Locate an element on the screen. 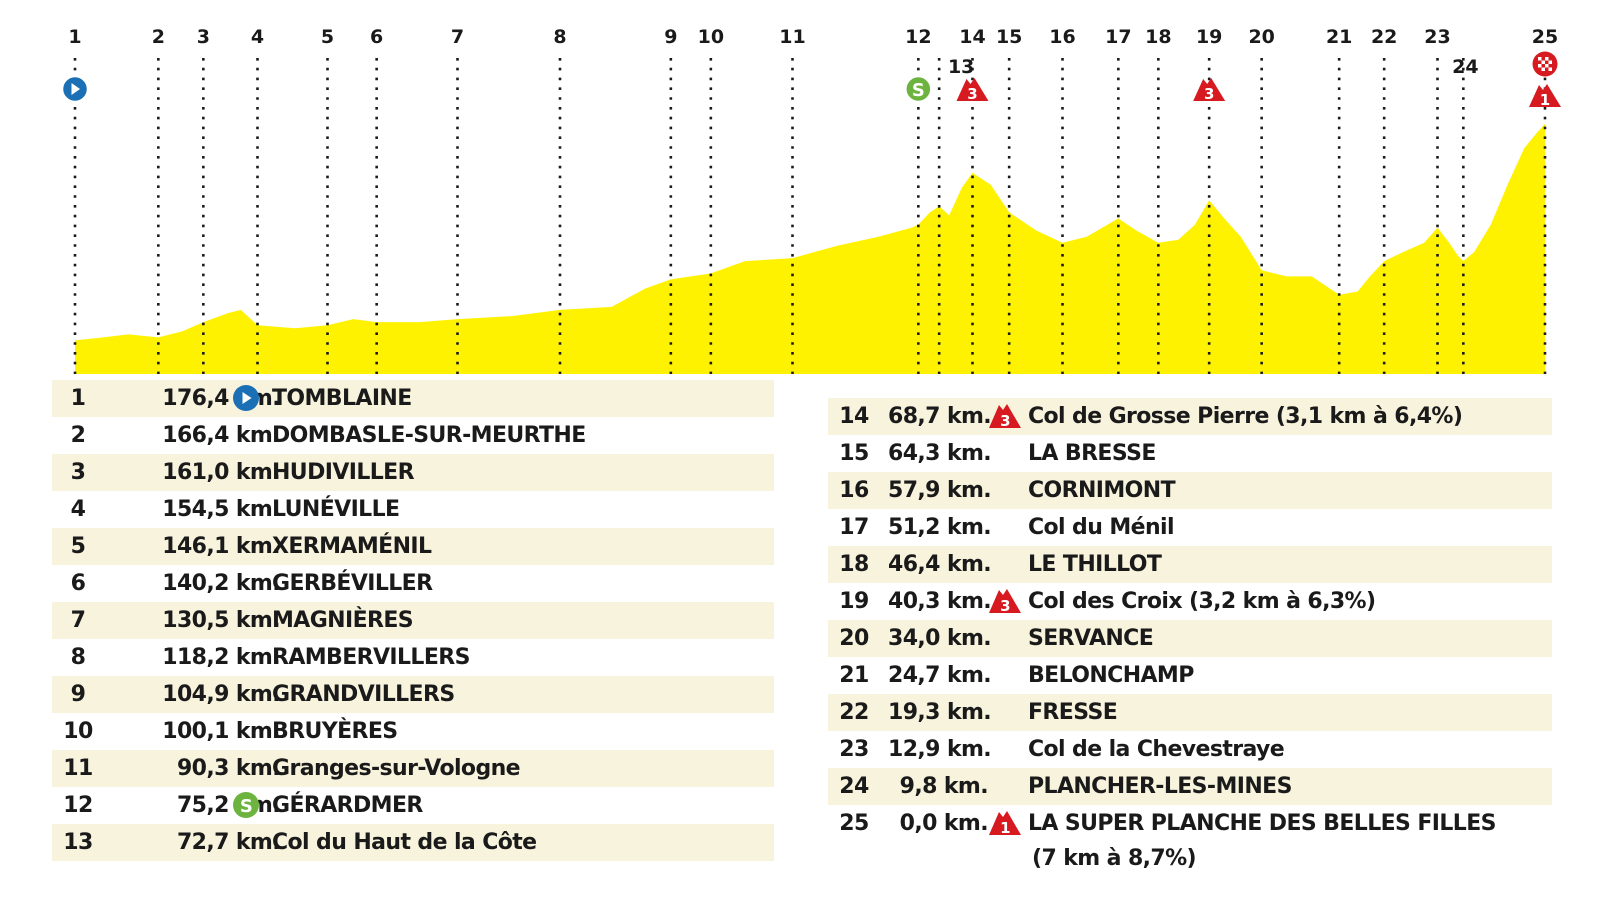  waypoint-number: 14 is located at coordinates (854, 416).